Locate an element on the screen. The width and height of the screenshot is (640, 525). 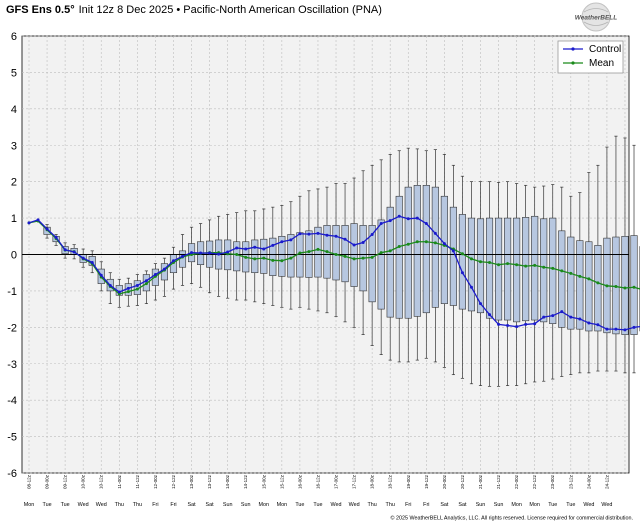
day-label: Sun is located at coordinates (481, 505).